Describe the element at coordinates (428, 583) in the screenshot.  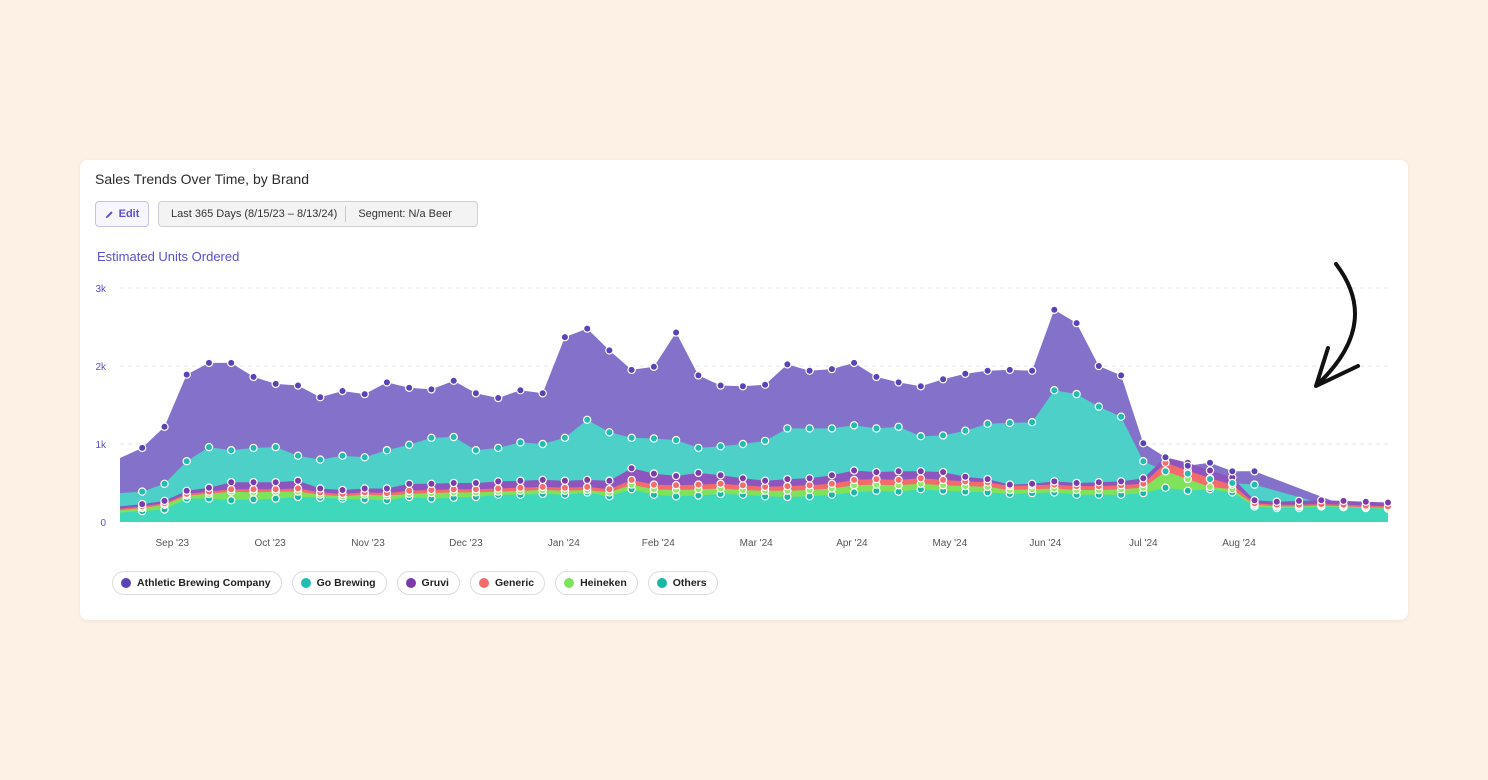
I see `legend-item: Gruvi` at that location.